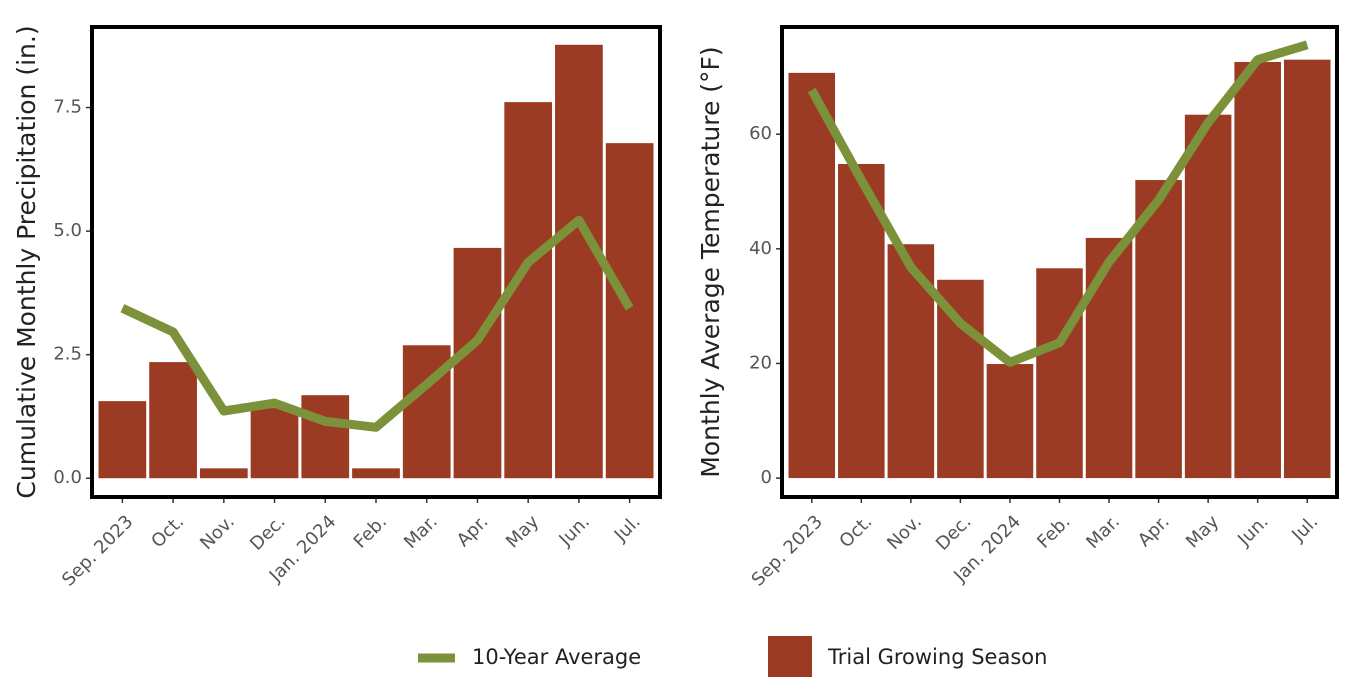  I want to click on y-tick-label: 0, so click(766, 477).